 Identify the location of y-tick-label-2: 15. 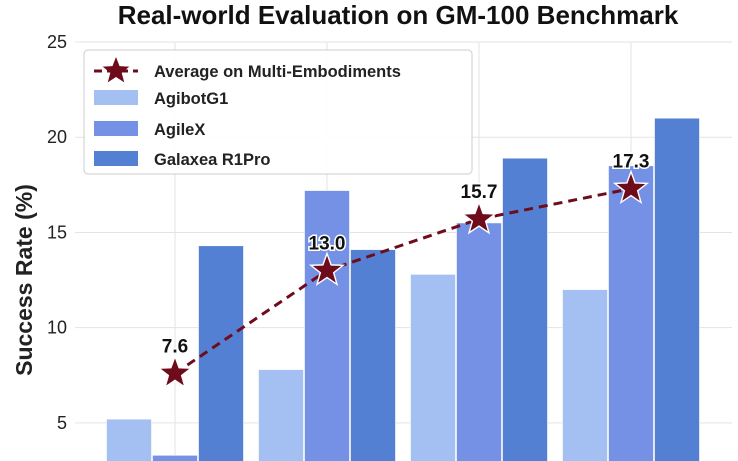
(57, 232).